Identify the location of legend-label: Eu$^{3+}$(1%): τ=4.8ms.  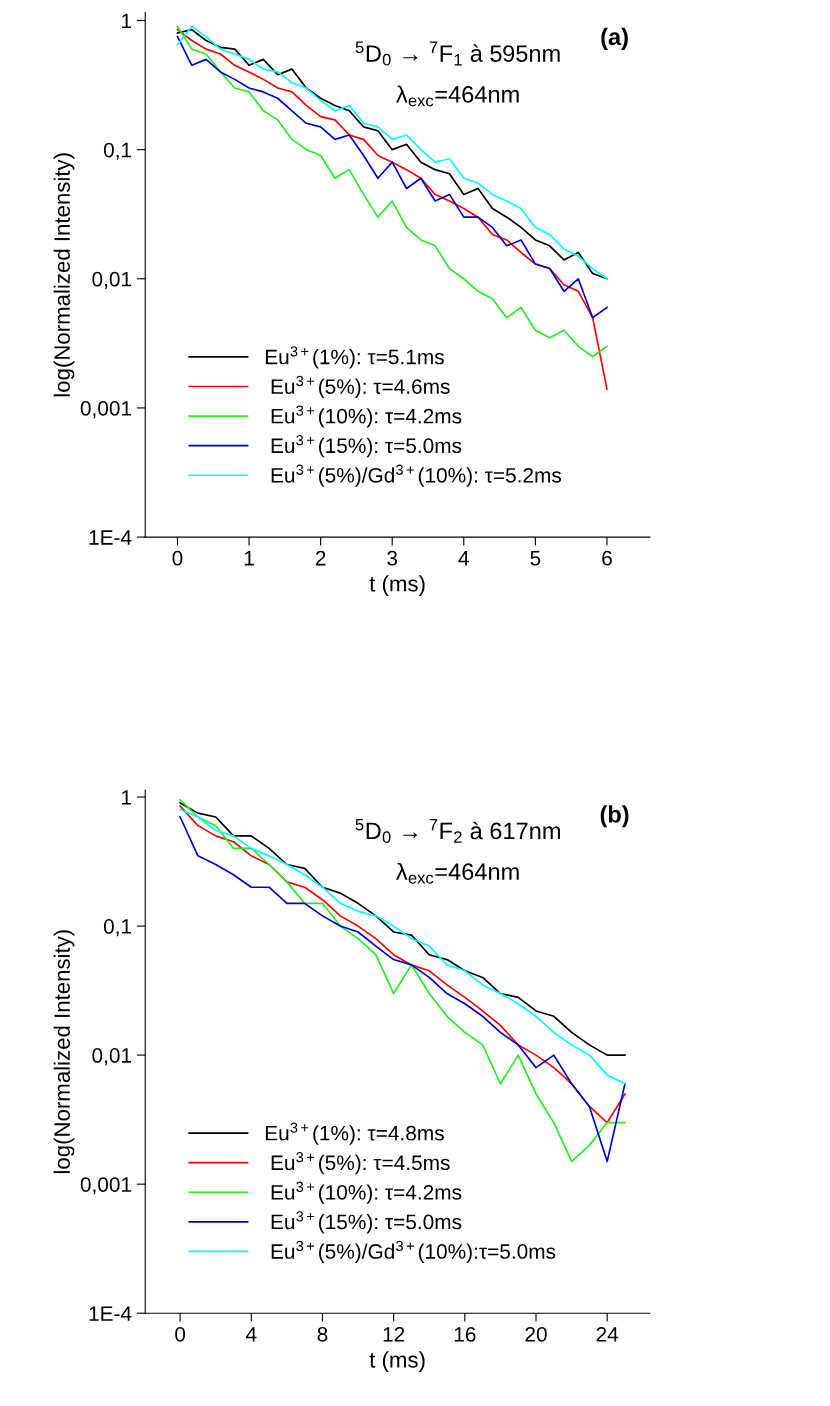
(354, 1133).